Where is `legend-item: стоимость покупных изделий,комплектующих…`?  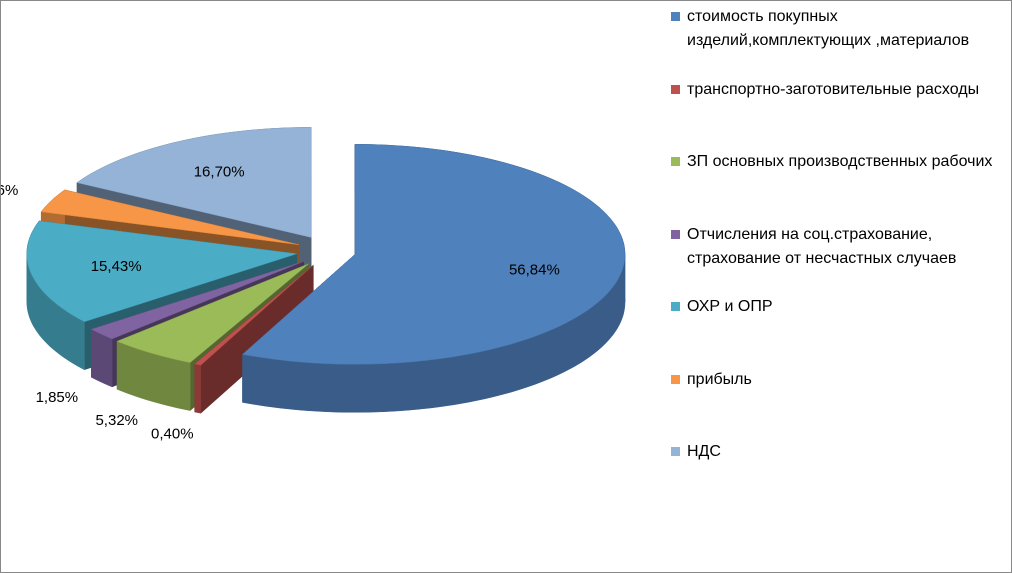 legend-item: стоимость покупных изделий,комплектующих… is located at coordinates (834, 41).